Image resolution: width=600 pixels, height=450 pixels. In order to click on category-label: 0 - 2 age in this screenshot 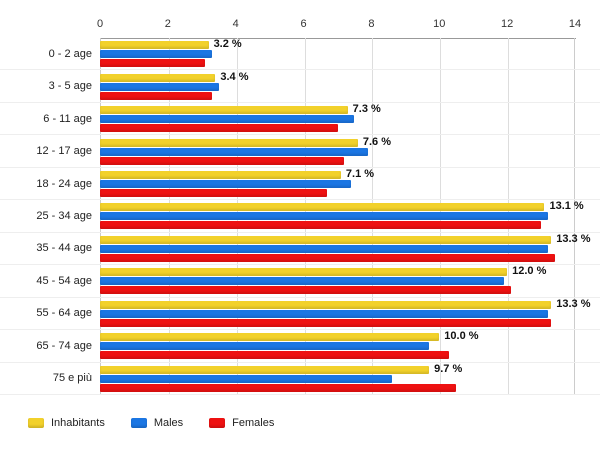, I will do `click(70, 53)`.